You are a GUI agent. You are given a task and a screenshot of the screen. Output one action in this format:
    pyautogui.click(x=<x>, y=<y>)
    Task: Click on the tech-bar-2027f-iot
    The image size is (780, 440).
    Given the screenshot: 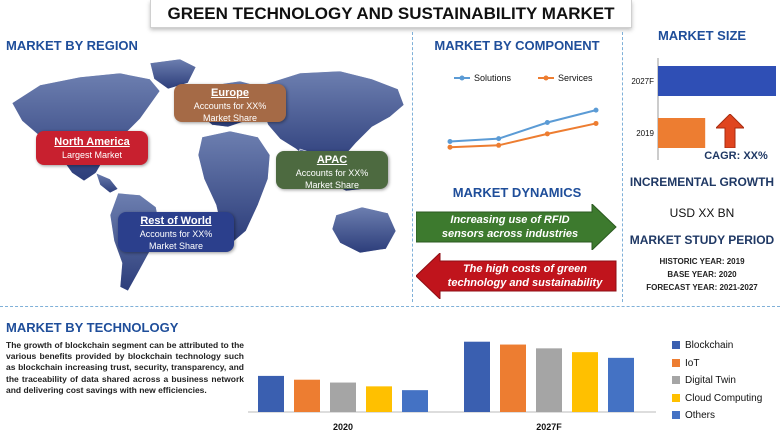 What is the action you would take?
    pyautogui.click(x=513, y=378)
    